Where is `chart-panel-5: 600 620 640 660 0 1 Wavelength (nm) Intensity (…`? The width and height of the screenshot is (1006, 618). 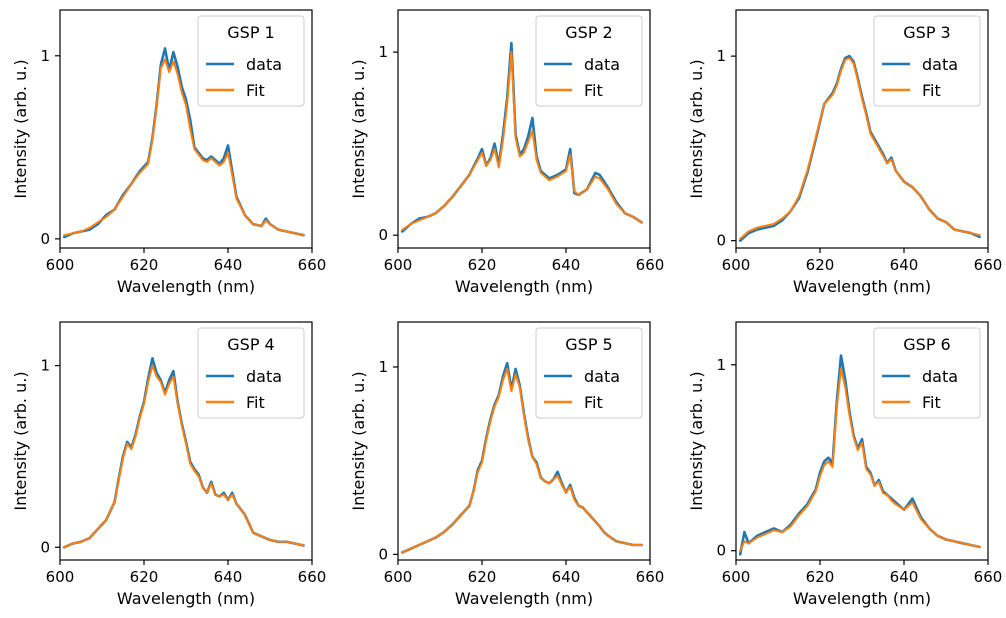 chart-panel-5: 600 620 640 660 0 1 Wavelength (nm) Intensity (… is located at coordinates (507, 464).